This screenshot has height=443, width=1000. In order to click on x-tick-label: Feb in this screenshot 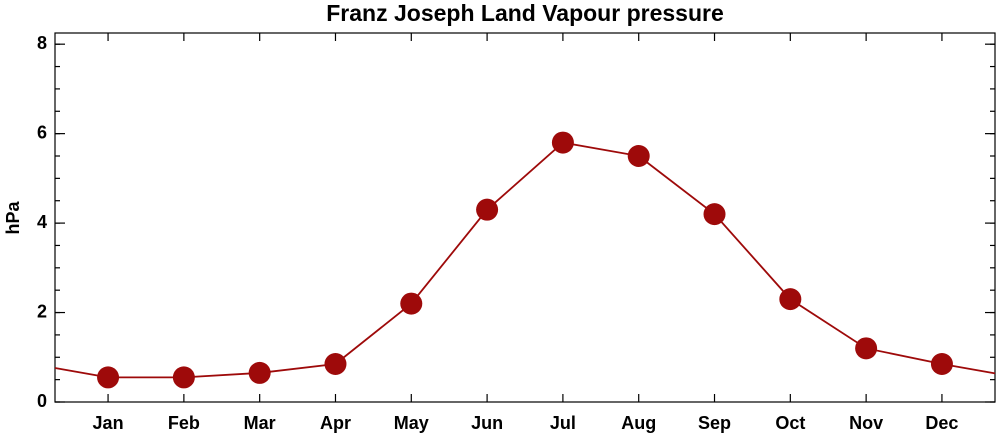, I will do `click(184, 423)`.